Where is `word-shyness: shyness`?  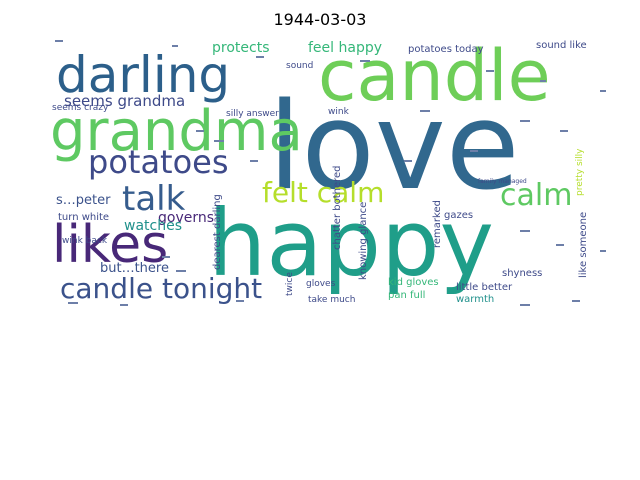 word-shyness: shyness is located at coordinates (522, 273).